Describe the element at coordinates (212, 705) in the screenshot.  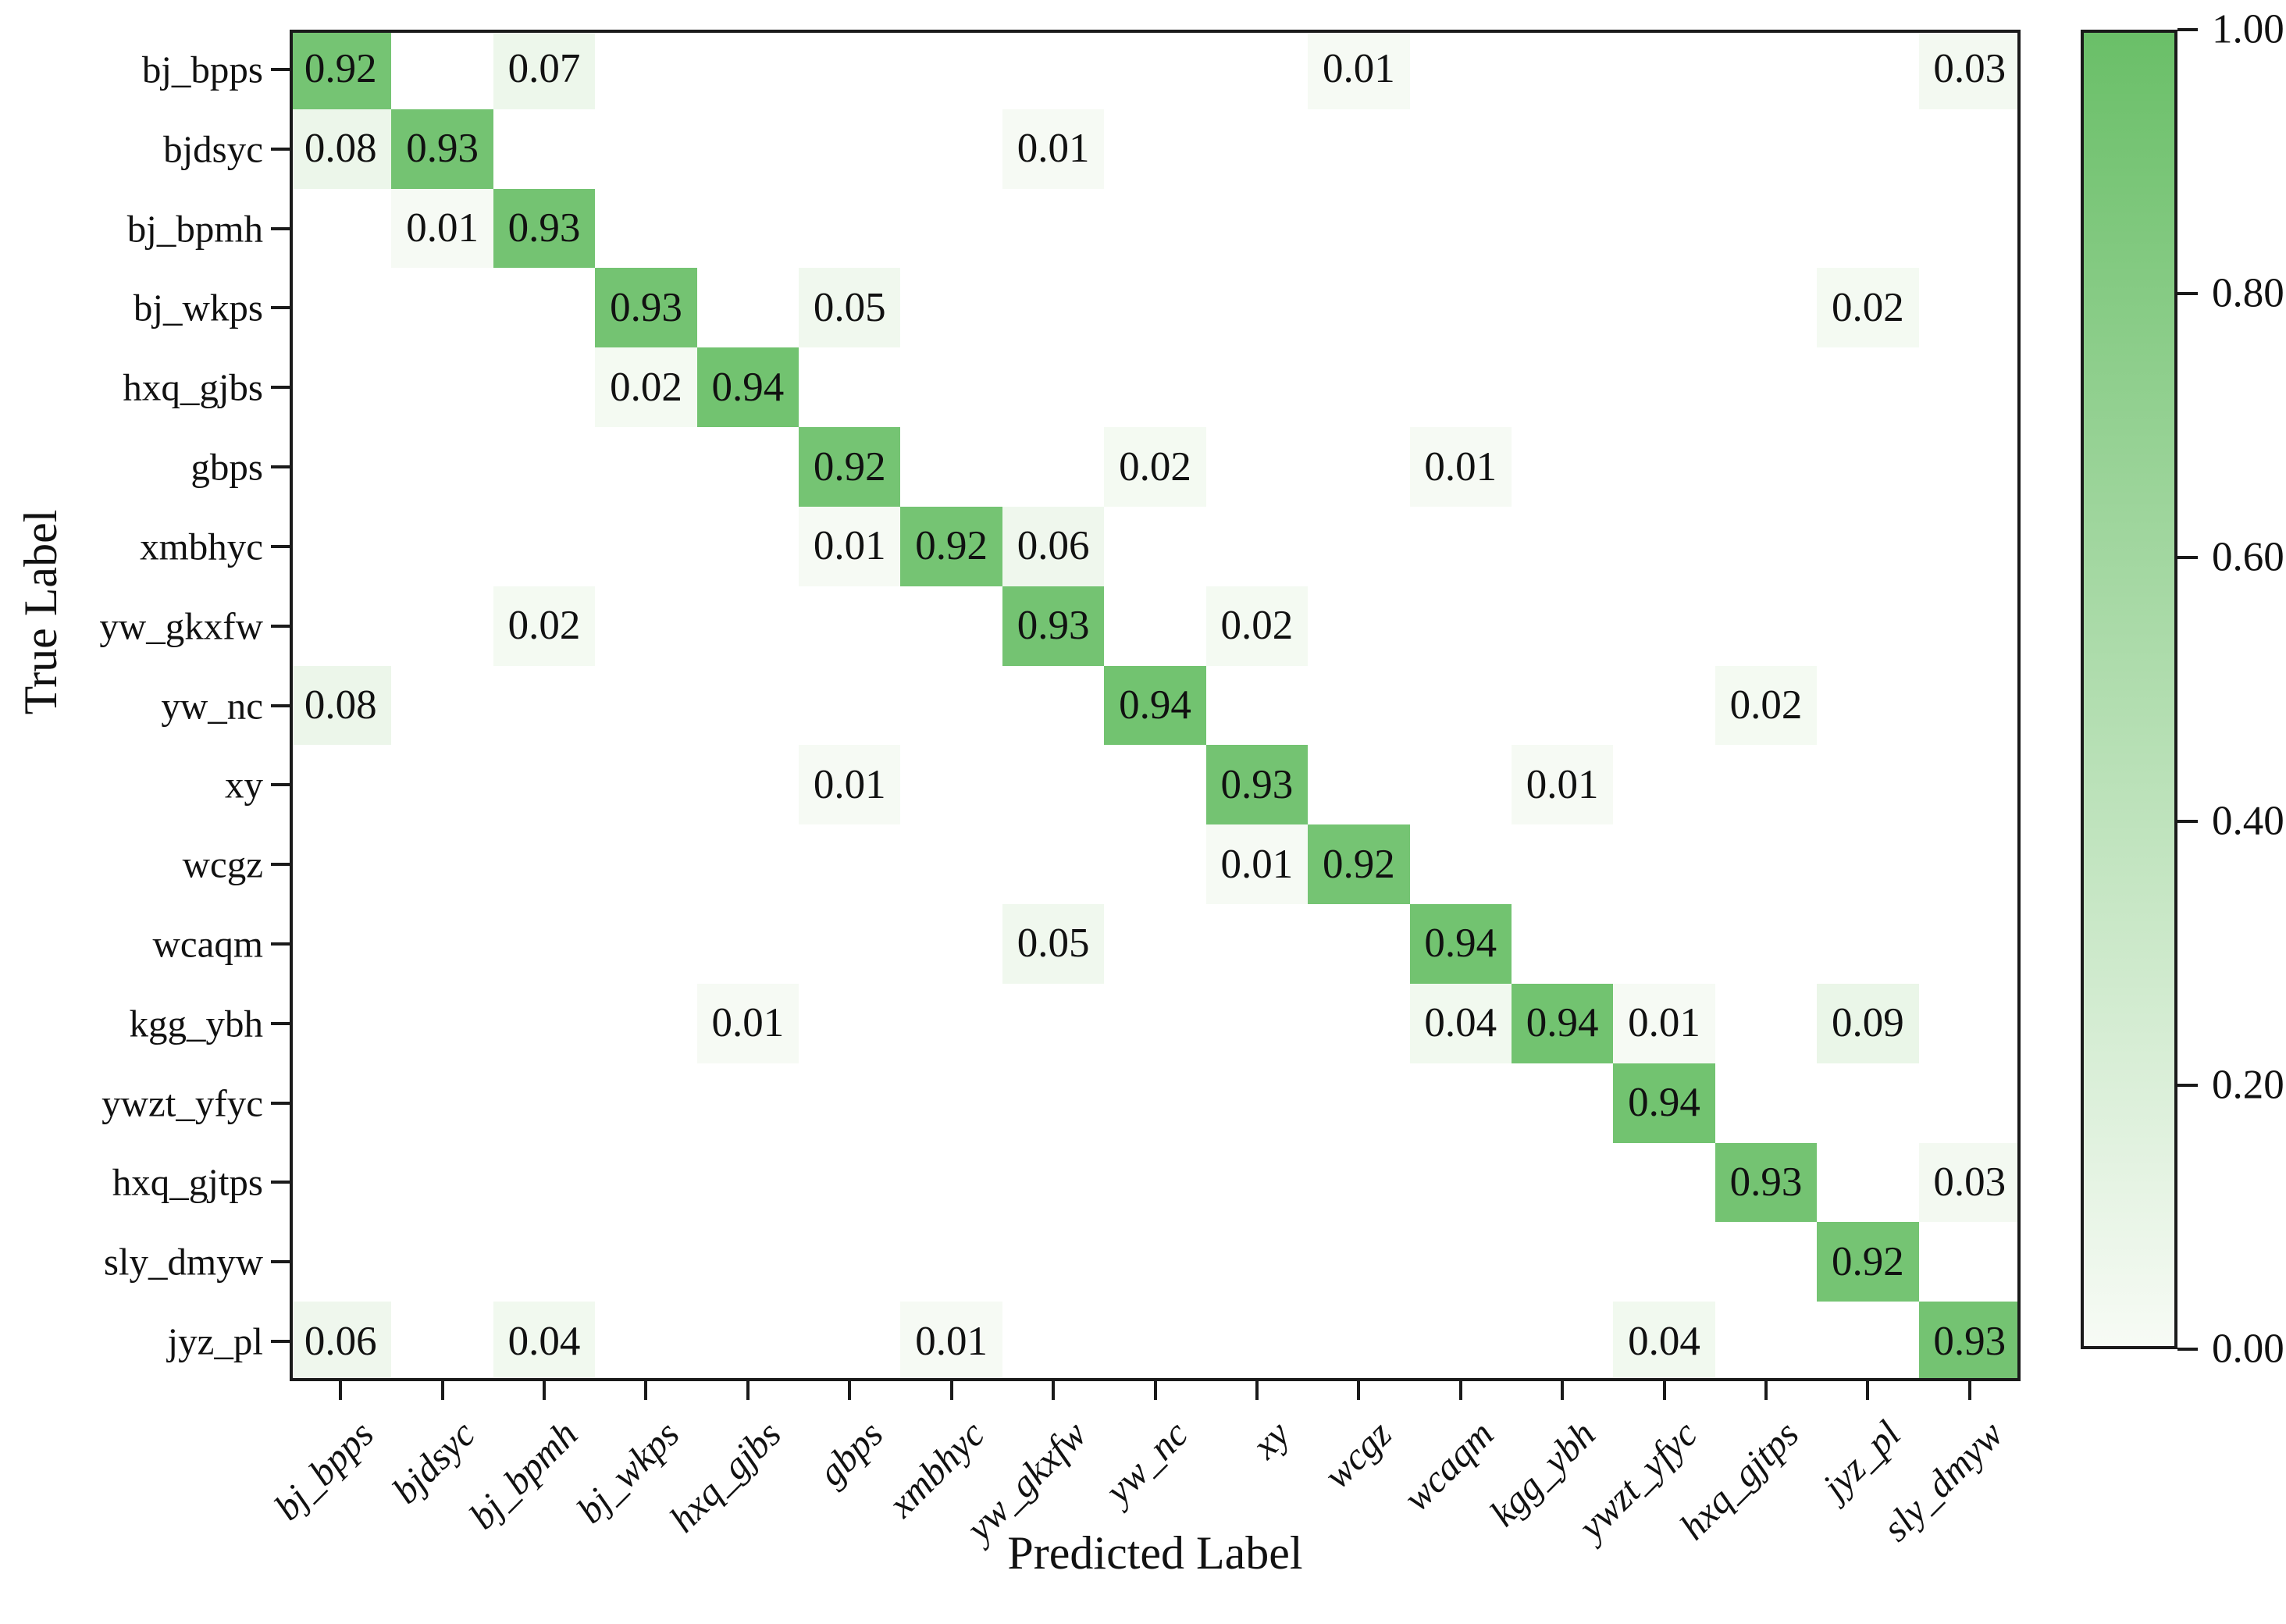
I see `y-tick-label: yw_nc` at that location.